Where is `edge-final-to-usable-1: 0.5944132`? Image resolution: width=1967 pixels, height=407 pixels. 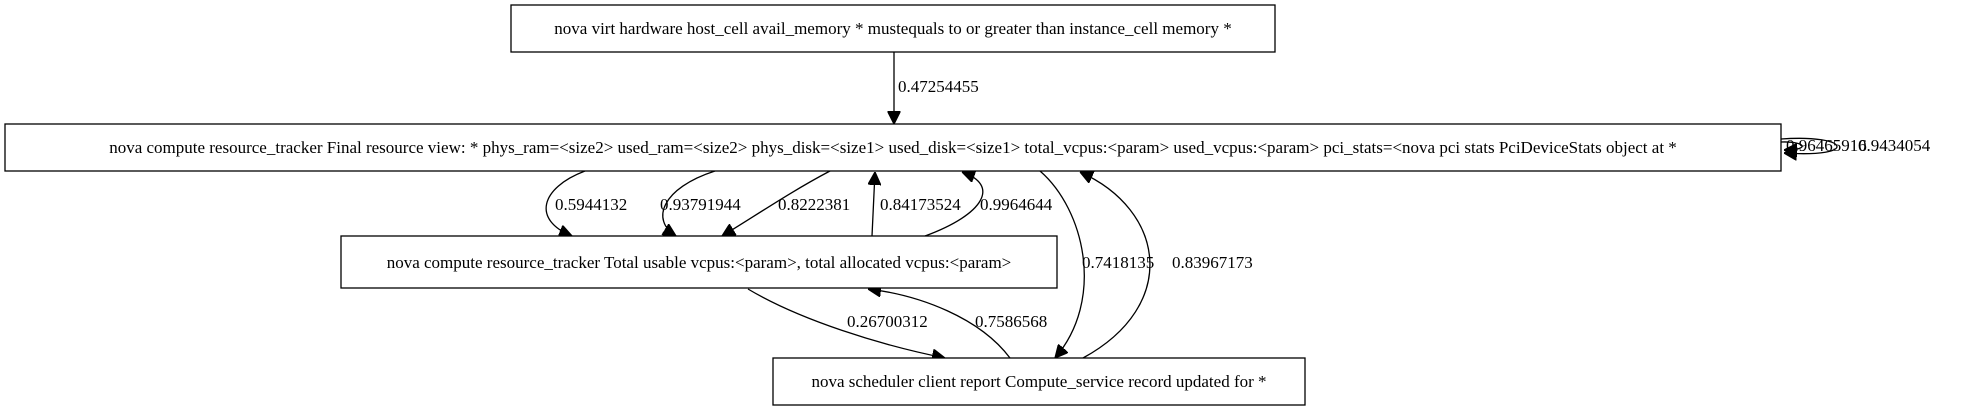
edge-final-to-usable-1: 0.5944132 is located at coordinates (586, 203).